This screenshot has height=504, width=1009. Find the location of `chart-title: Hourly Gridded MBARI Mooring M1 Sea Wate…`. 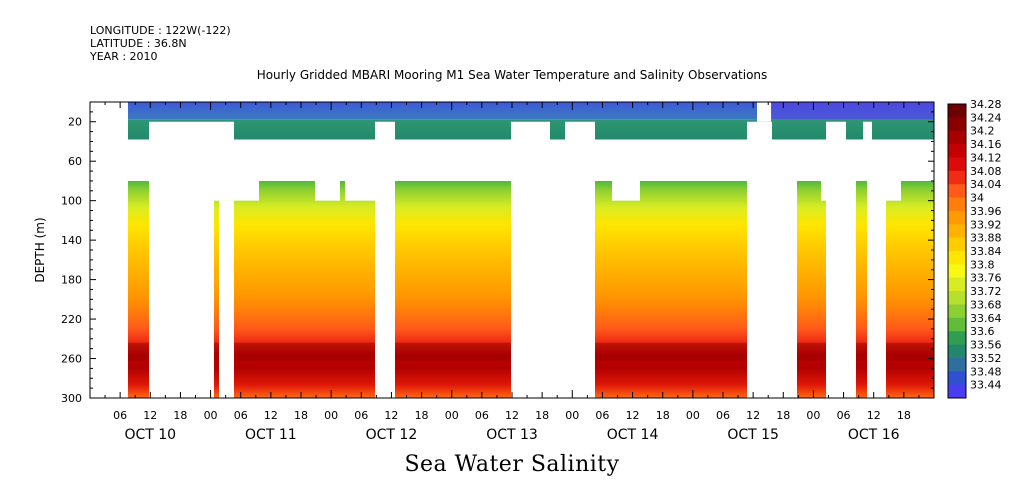

chart-title: Hourly Gridded MBARI Mooring M1 Sea Wate… is located at coordinates (512, 75).